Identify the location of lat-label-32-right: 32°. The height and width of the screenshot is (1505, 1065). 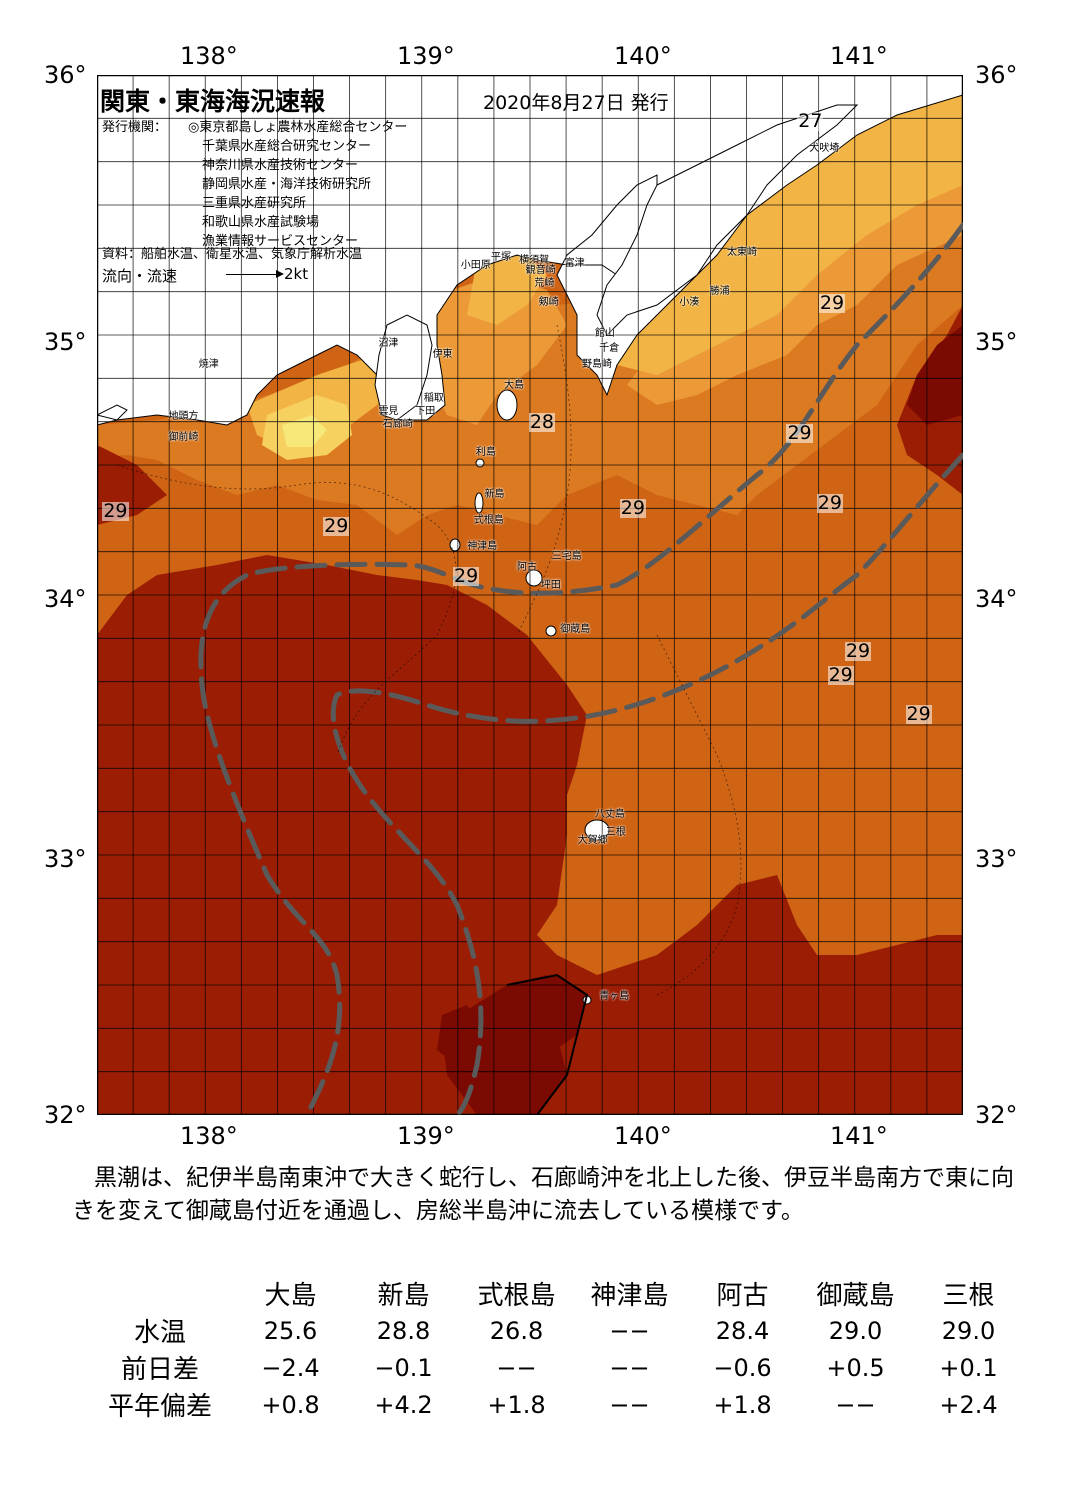
(996, 1115).